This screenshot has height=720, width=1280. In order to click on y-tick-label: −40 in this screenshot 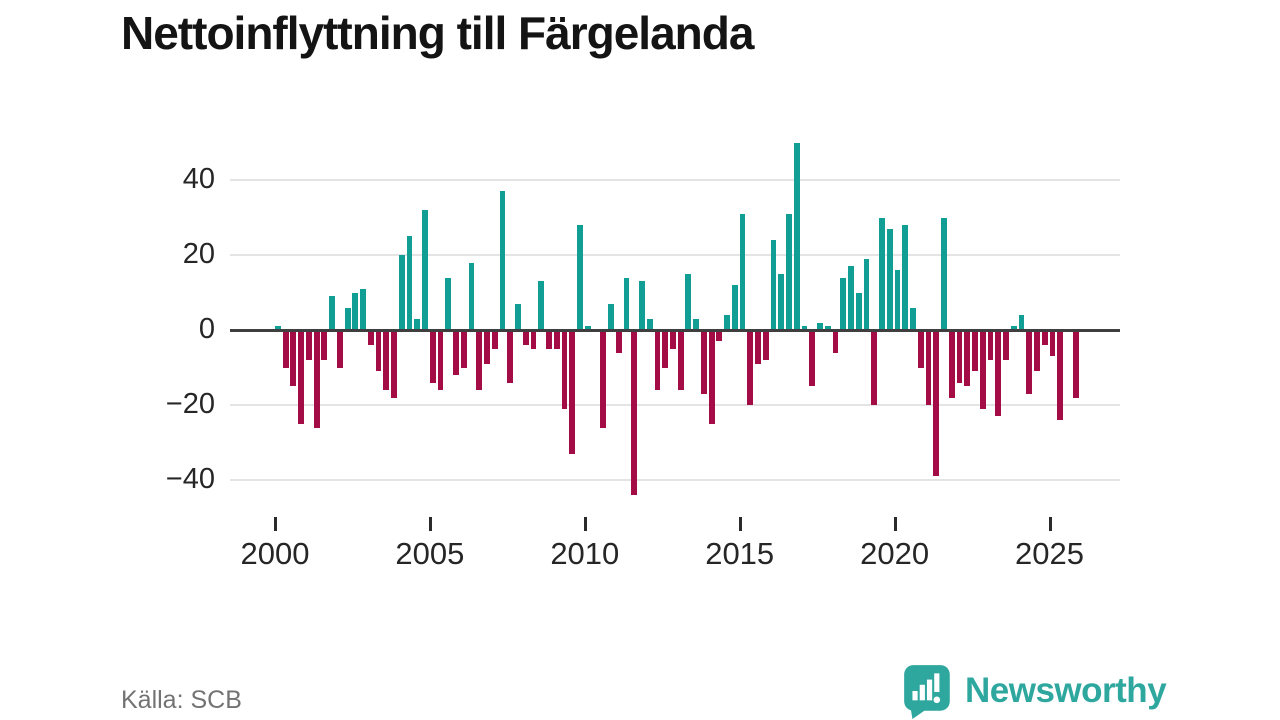, I will do `click(190, 479)`.